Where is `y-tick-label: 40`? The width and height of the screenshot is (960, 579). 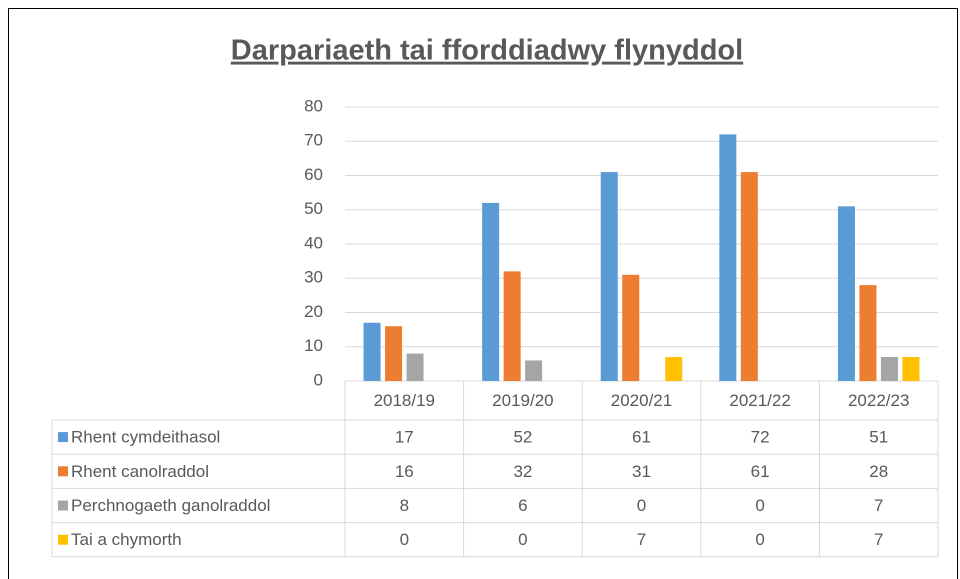
y-tick-label: 40 is located at coordinates (313, 242).